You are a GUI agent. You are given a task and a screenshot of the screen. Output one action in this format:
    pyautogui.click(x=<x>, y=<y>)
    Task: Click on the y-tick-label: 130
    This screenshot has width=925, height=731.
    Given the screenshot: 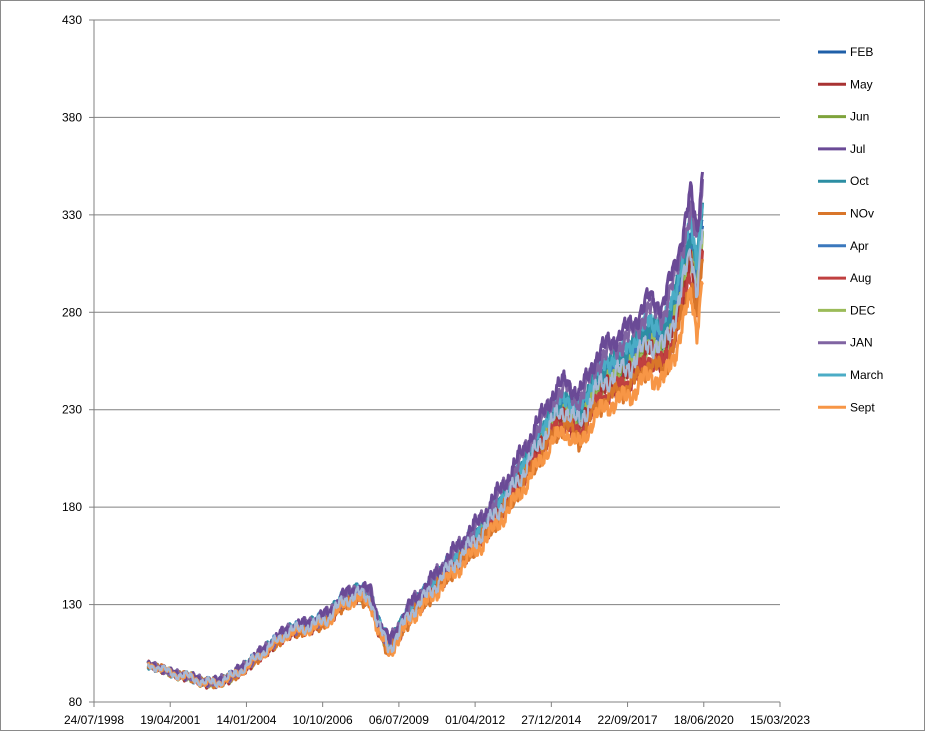 What is the action you would take?
    pyautogui.click(x=72, y=605)
    